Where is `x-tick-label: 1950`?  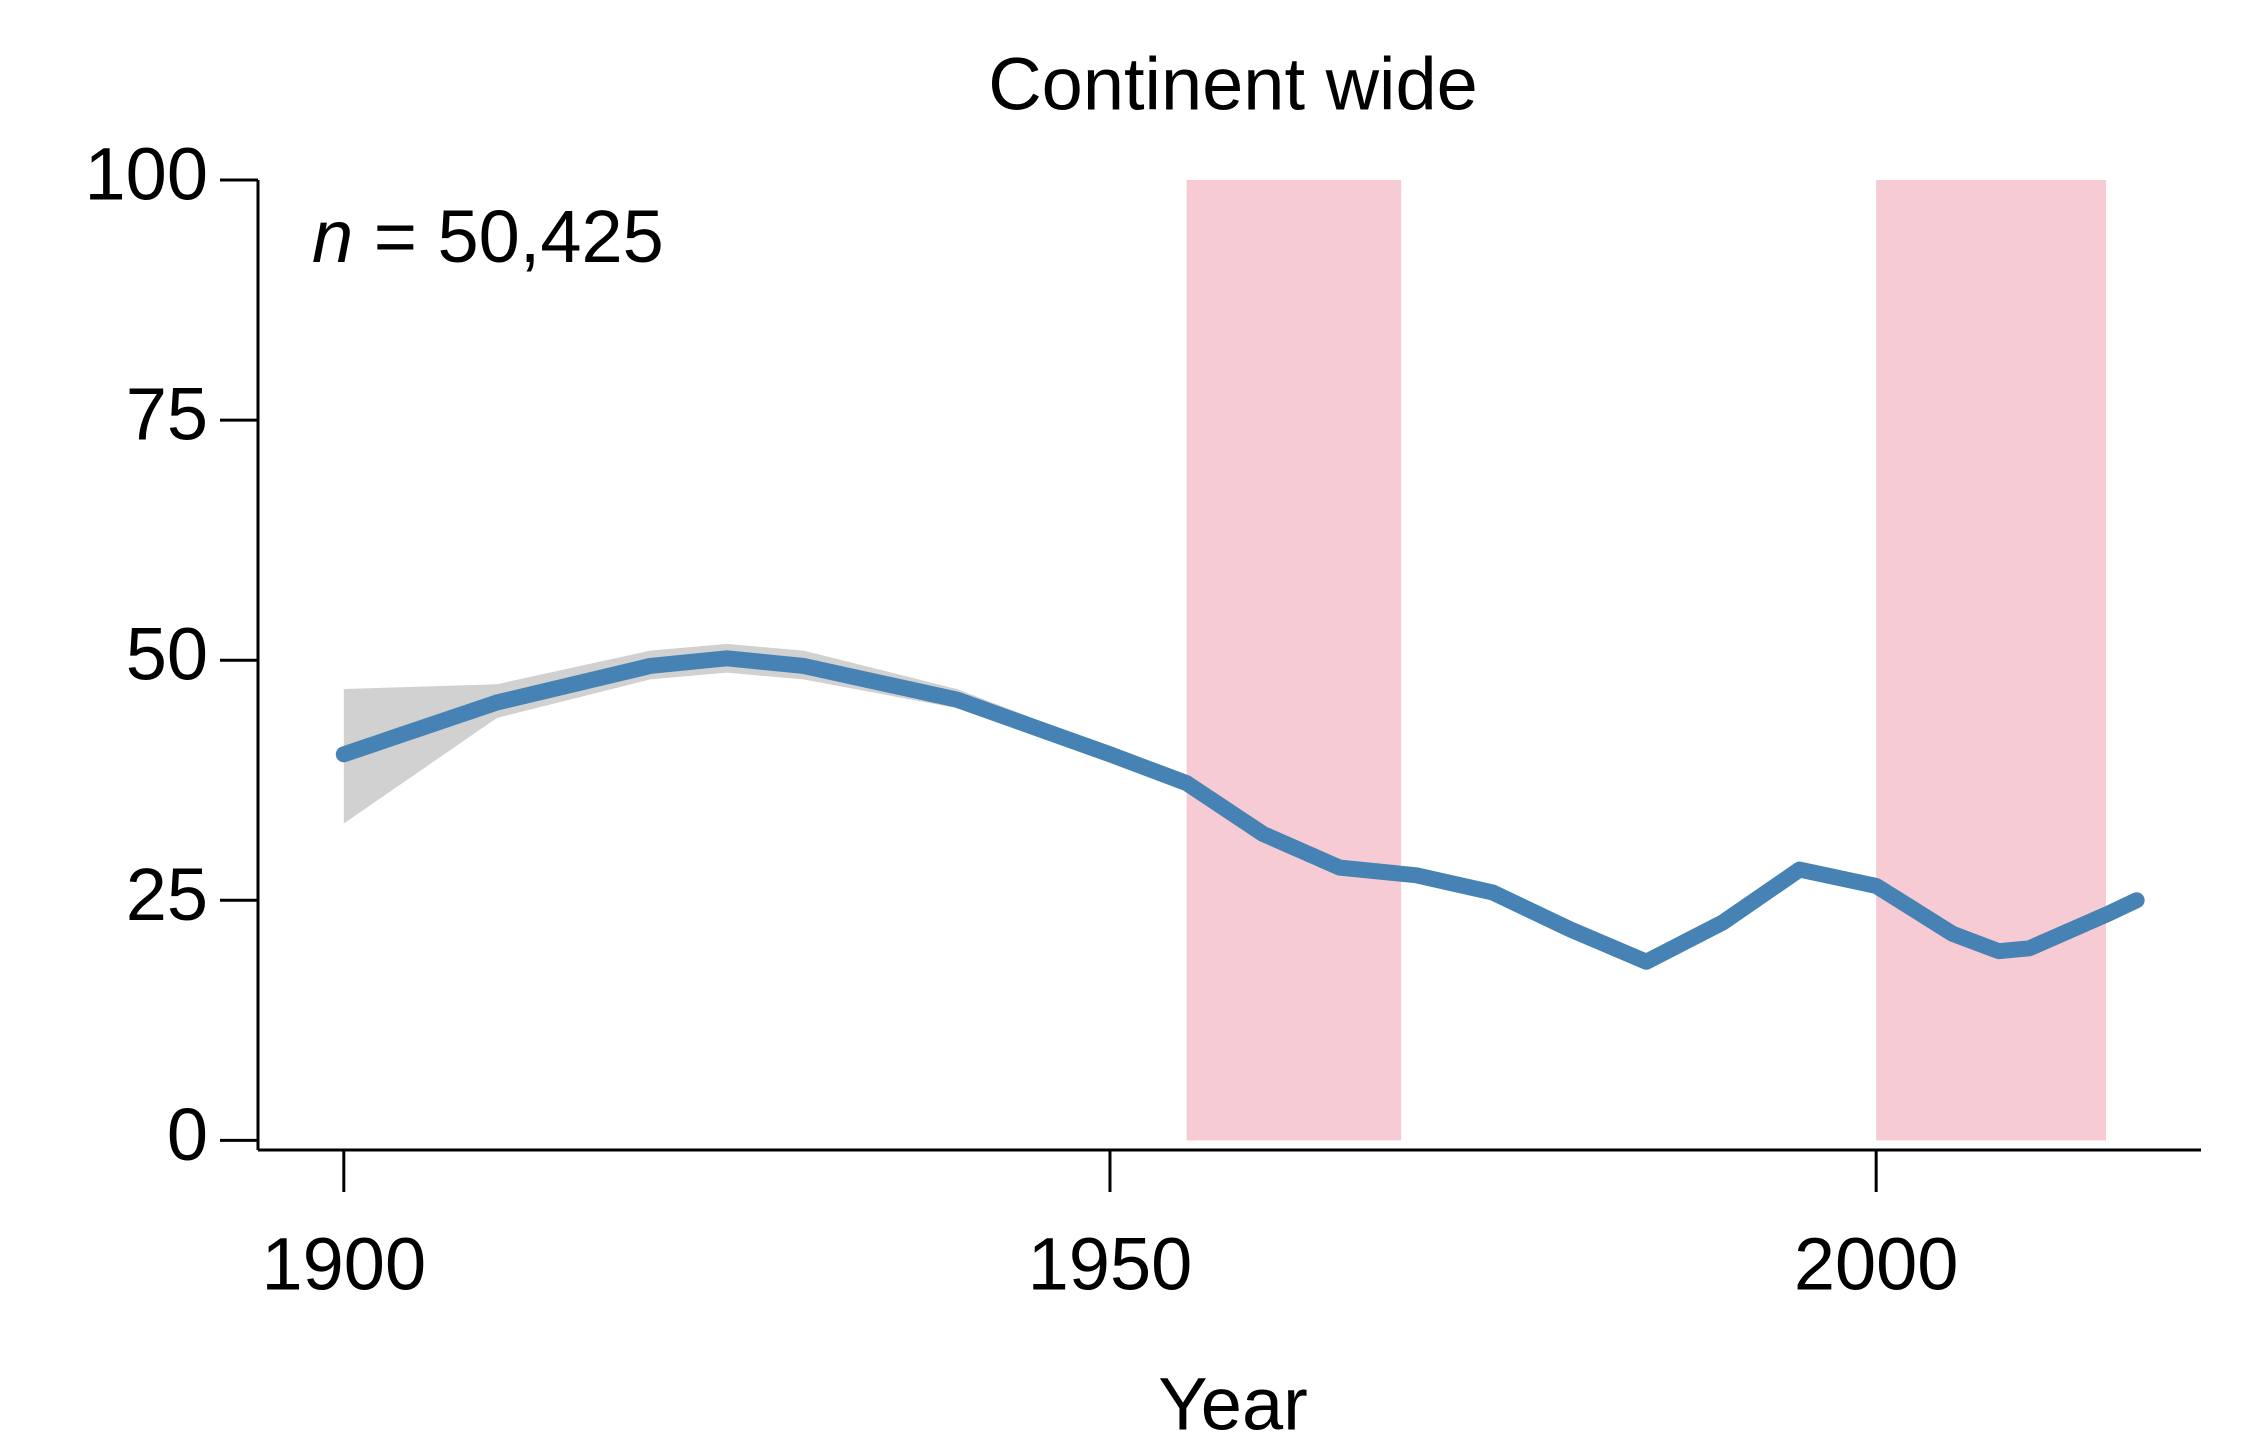
x-tick-label: 1950 is located at coordinates (1110, 1264).